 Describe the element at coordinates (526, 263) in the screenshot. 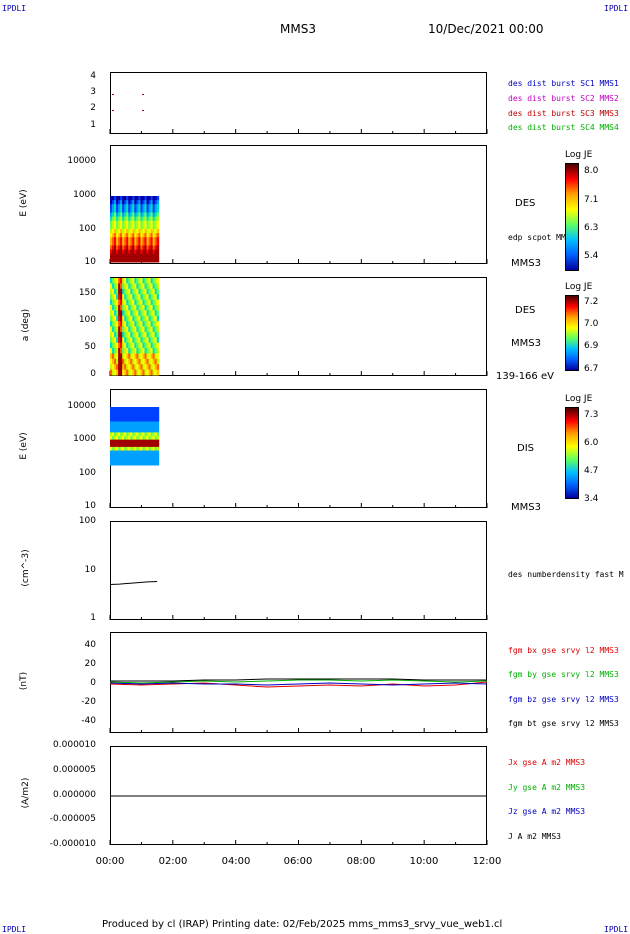

I see `spacecraft-label: MMS3` at that location.